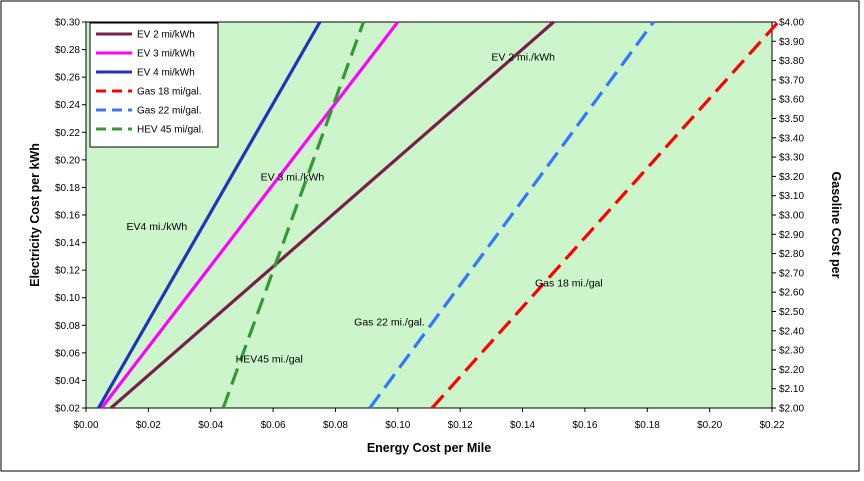  Describe the element at coordinates (791, 216) in the screenshot. I see `y-right-tick-label: $3.00` at that location.